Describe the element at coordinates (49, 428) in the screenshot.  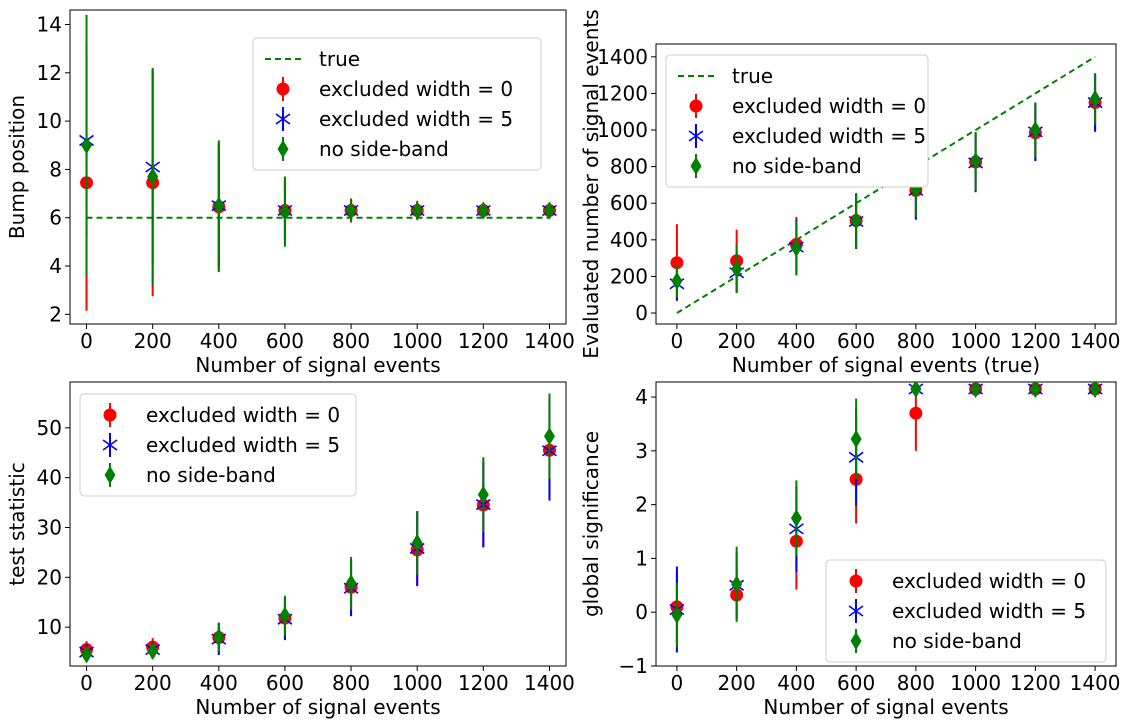
I see `y-tick-label: 50` at that location.